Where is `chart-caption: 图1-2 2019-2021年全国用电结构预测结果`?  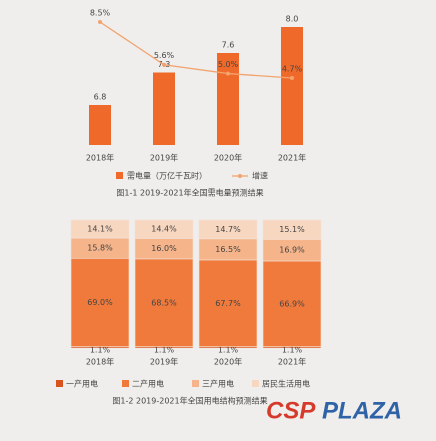 chart-caption: 图1-2 2019-2021年全国用电结构预测结果 is located at coordinates (189, 401).